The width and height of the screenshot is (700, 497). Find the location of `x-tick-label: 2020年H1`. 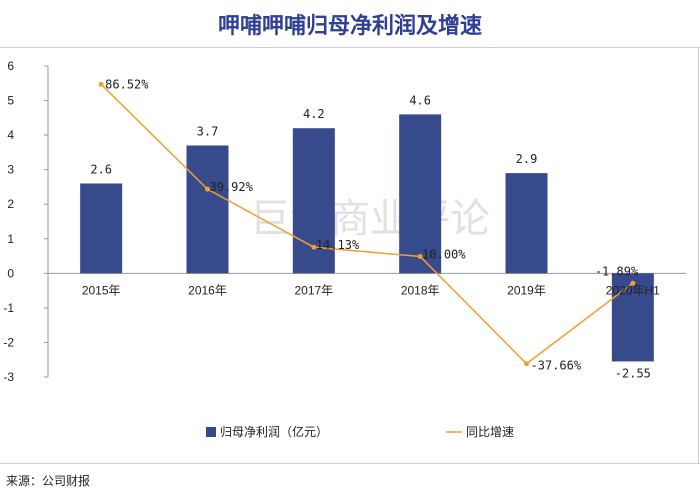

x-tick-label: 2020年H1 is located at coordinates (633, 290).